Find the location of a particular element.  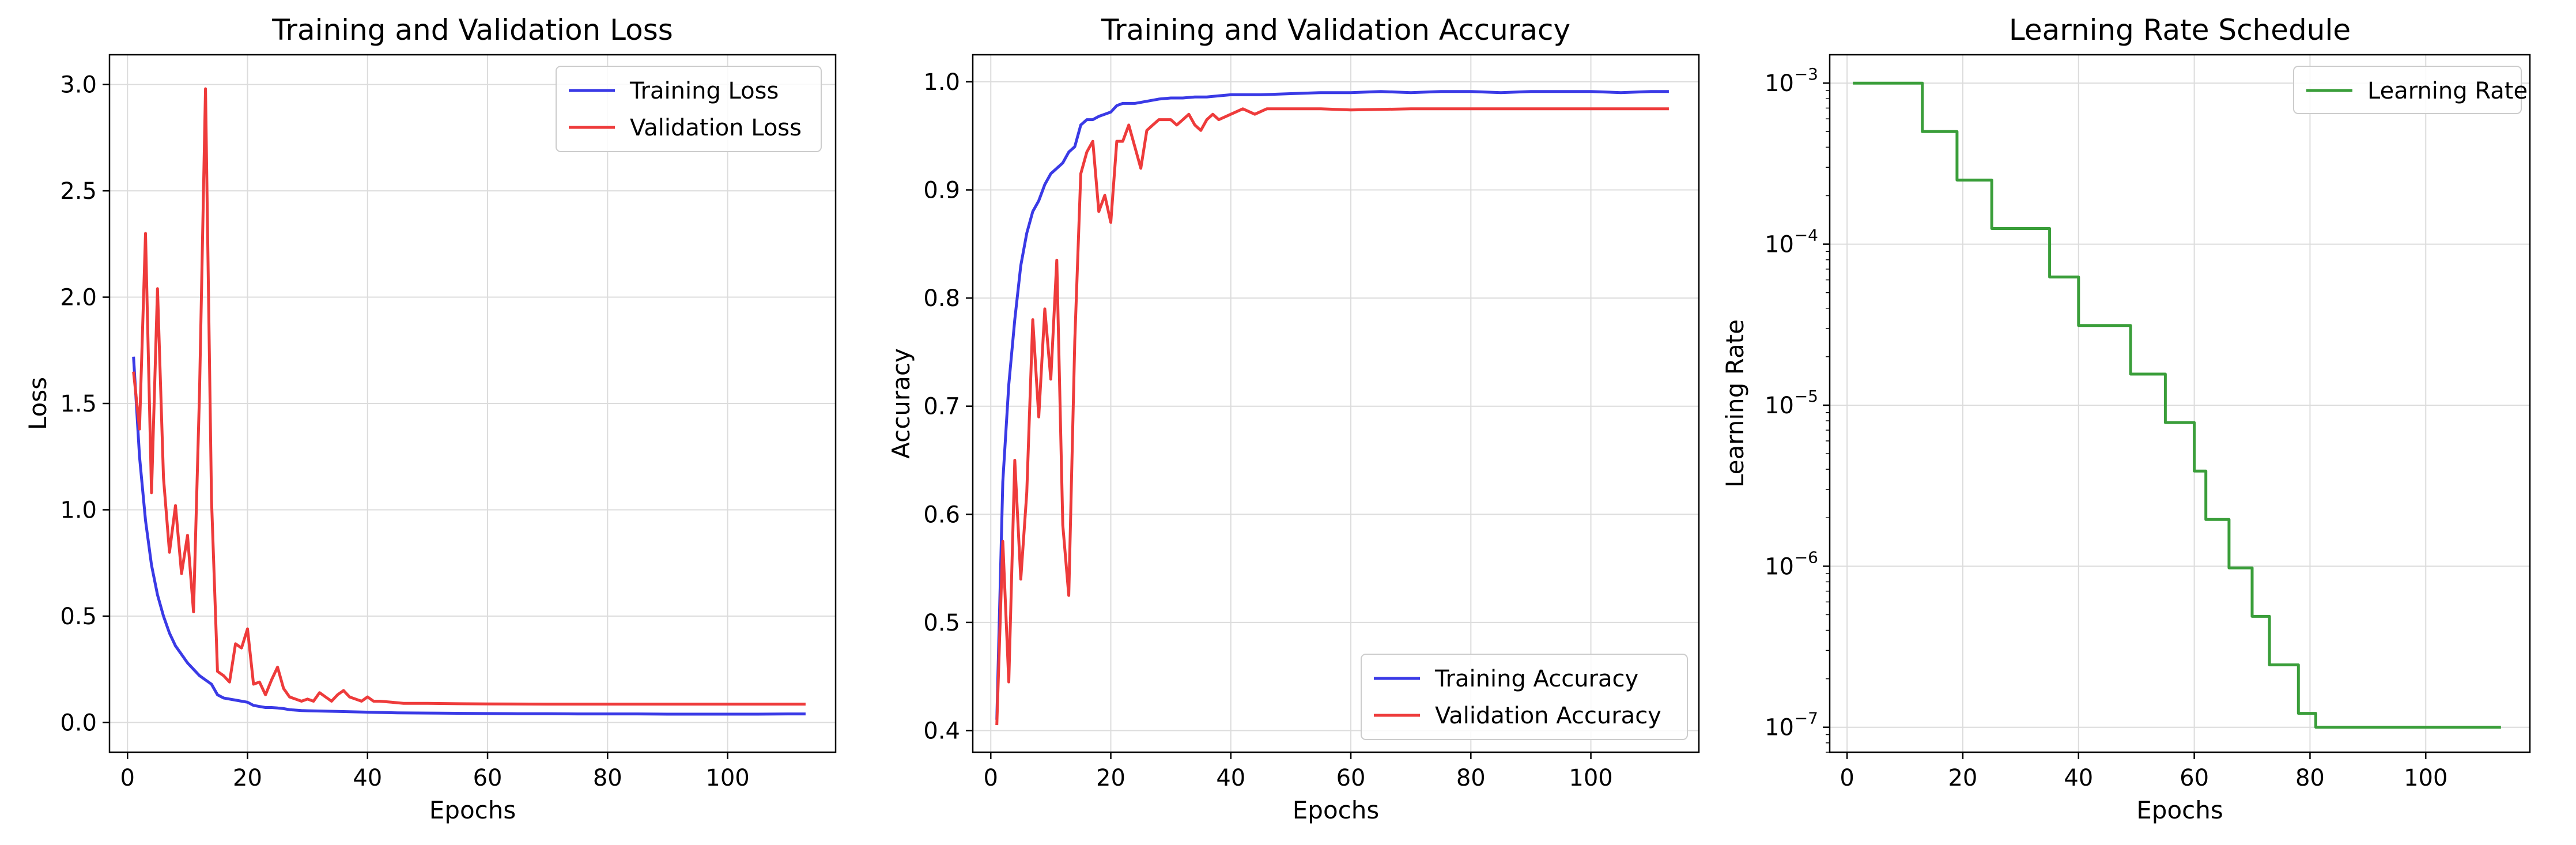

y-tick-label: 0.0 is located at coordinates (78, 723).